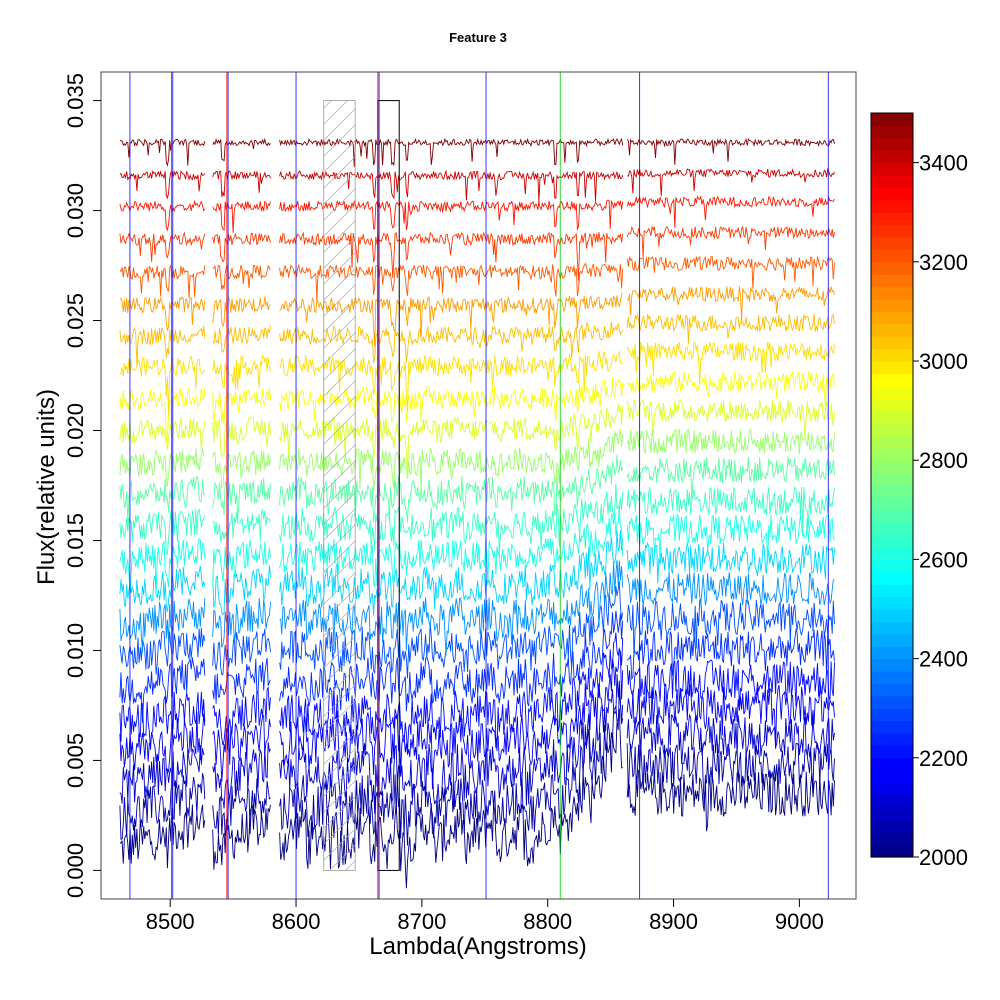 This screenshot has width=1000, height=1000. Describe the element at coordinates (170, 921) in the screenshot. I see `x-tick-label: 8500` at that location.